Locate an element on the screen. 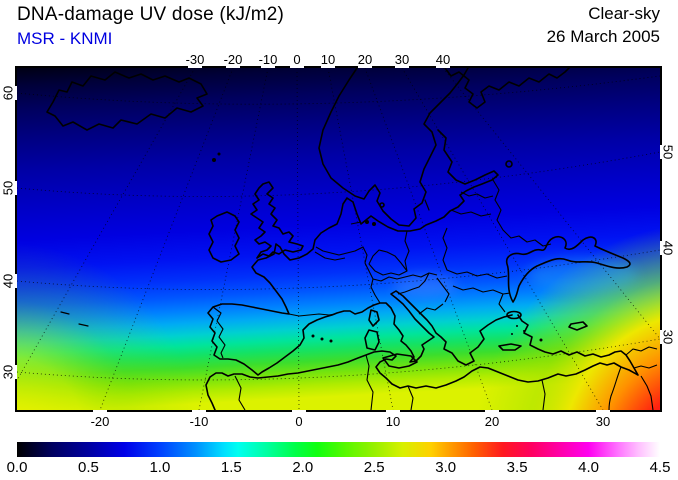 This screenshot has height=480, width=678. great-britain-coast is located at coordinates (277, 220).